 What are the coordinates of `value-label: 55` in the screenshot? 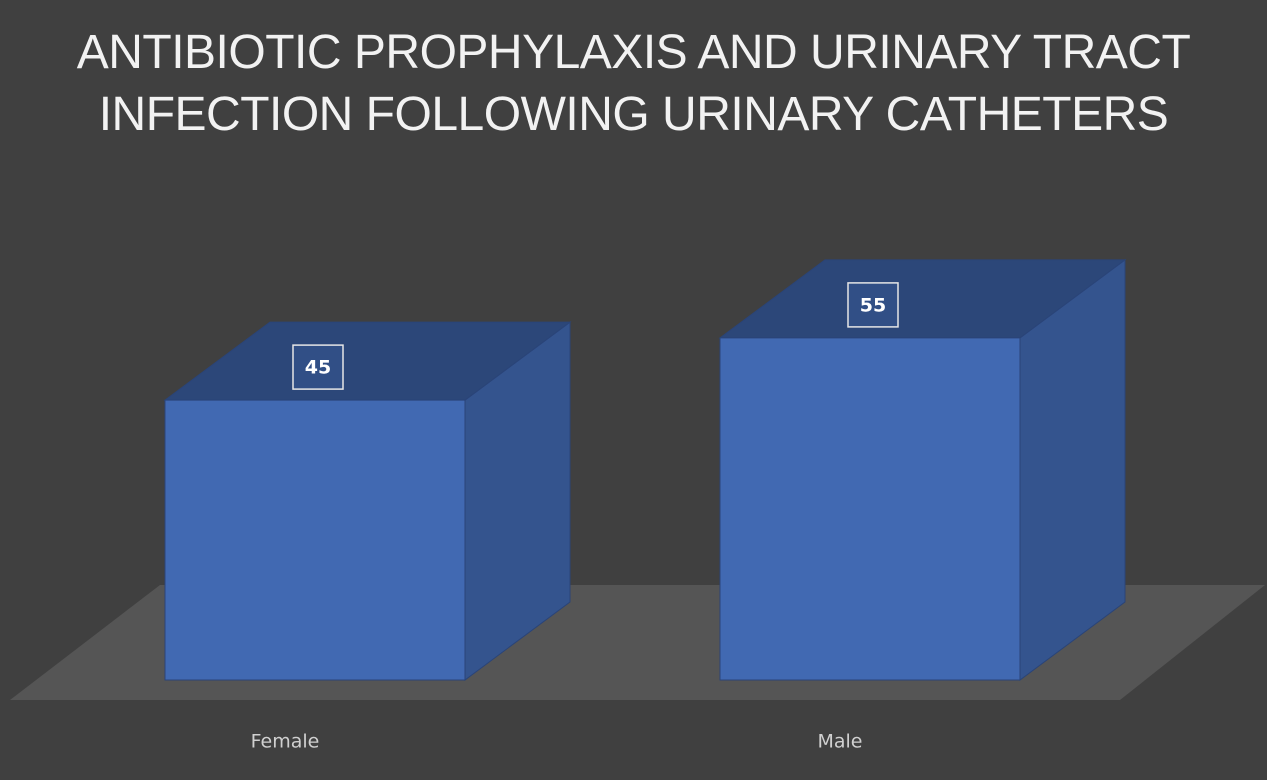 It's located at (873, 305).